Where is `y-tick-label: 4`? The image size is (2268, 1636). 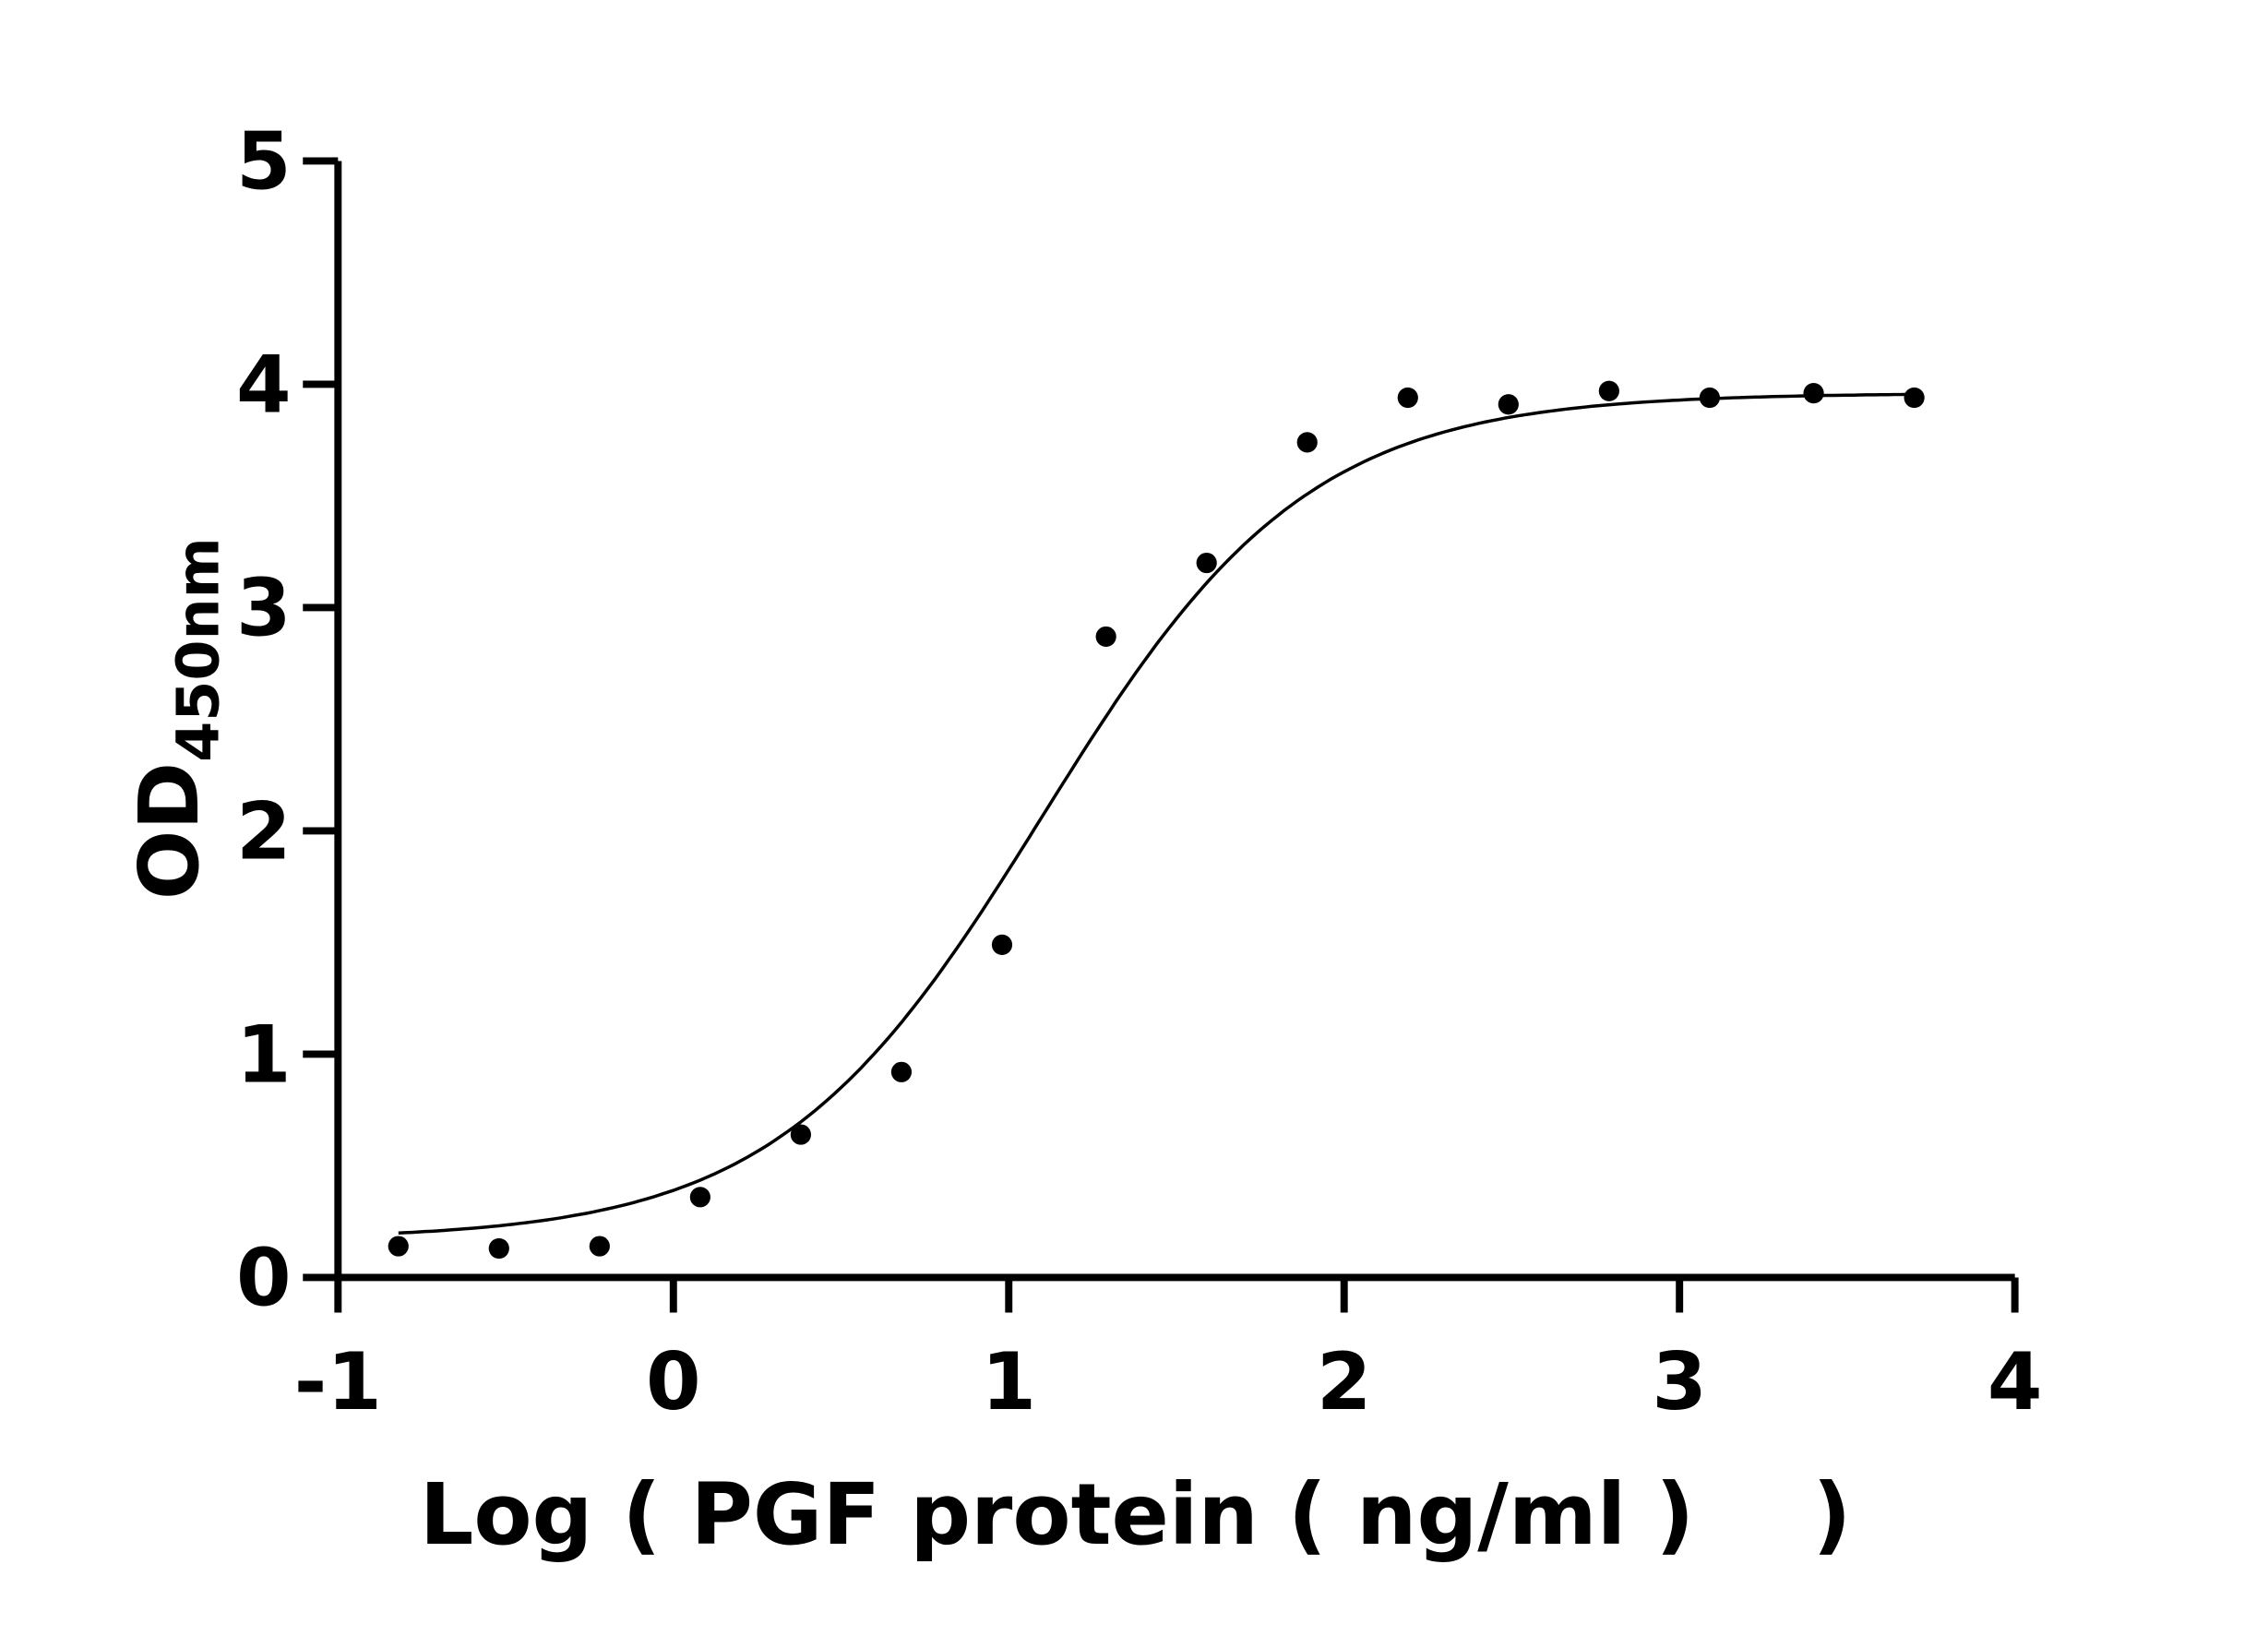
y-tick-label: 4 is located at coordinates (264, 386).